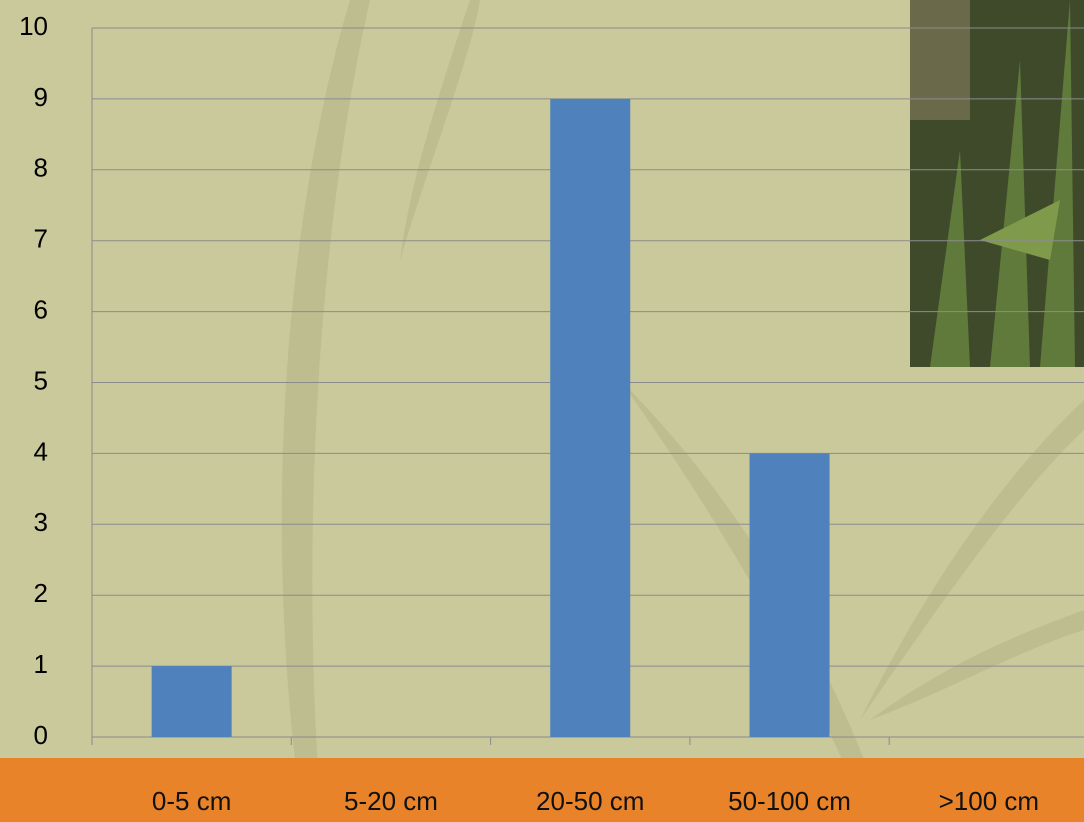 The width and height of the screenshot is (1084, 822). I want to click on y-tick-label: 6, so click(41, 309).